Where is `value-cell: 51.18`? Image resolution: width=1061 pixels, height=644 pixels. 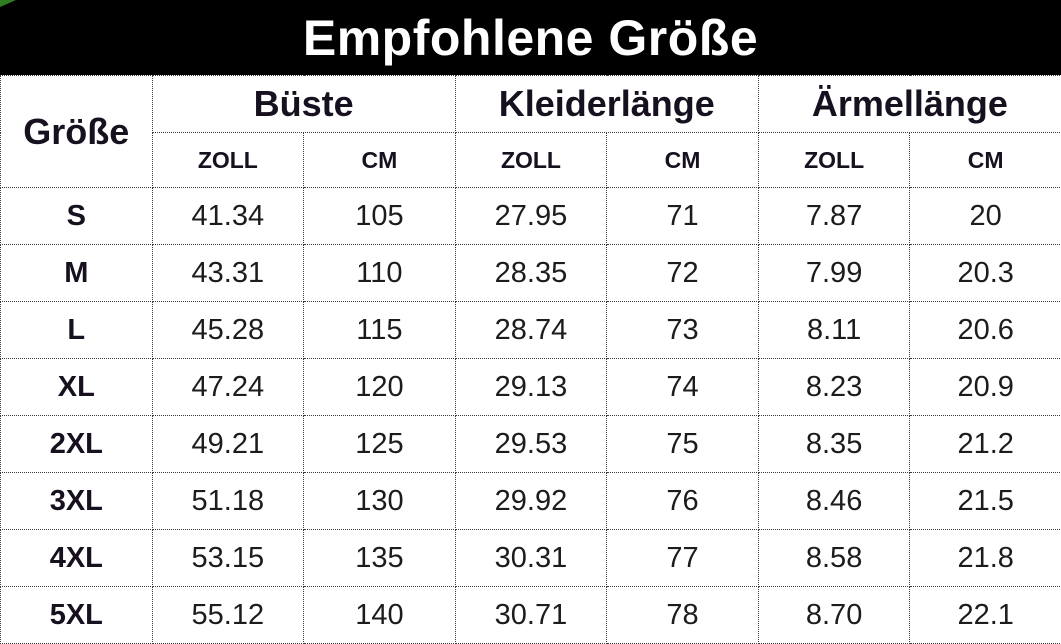 value-cell: 51.18 is located at coordinates (228, 501).